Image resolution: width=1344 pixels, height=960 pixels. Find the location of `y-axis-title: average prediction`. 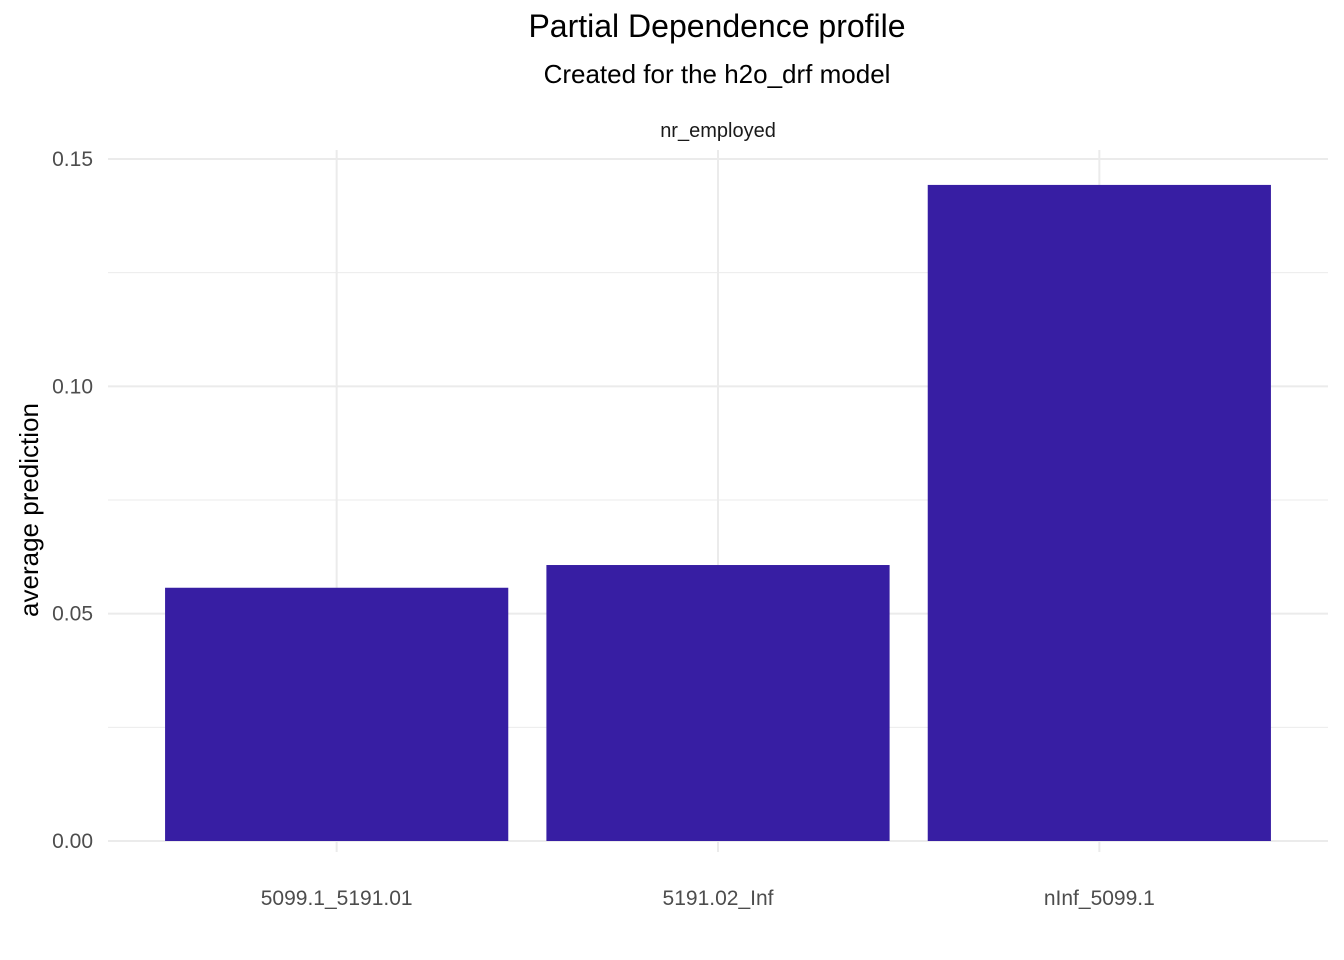

y-axis-title: average prediction is located at coordinates (29, 510).